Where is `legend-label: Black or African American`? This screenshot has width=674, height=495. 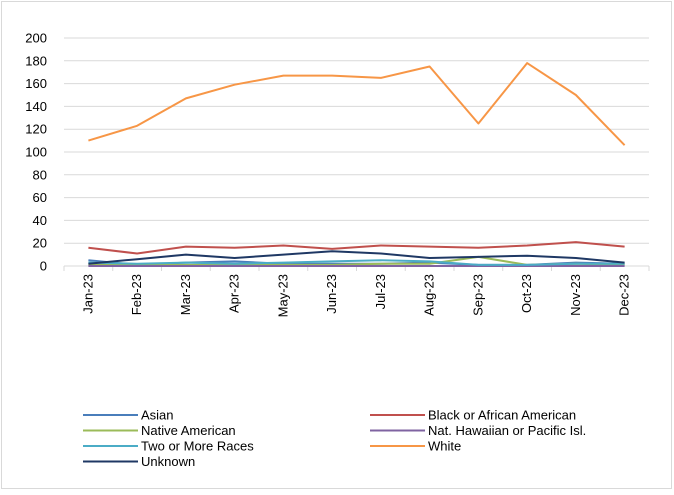 legend-label: Black or African American is located at coordinates (502, 415).